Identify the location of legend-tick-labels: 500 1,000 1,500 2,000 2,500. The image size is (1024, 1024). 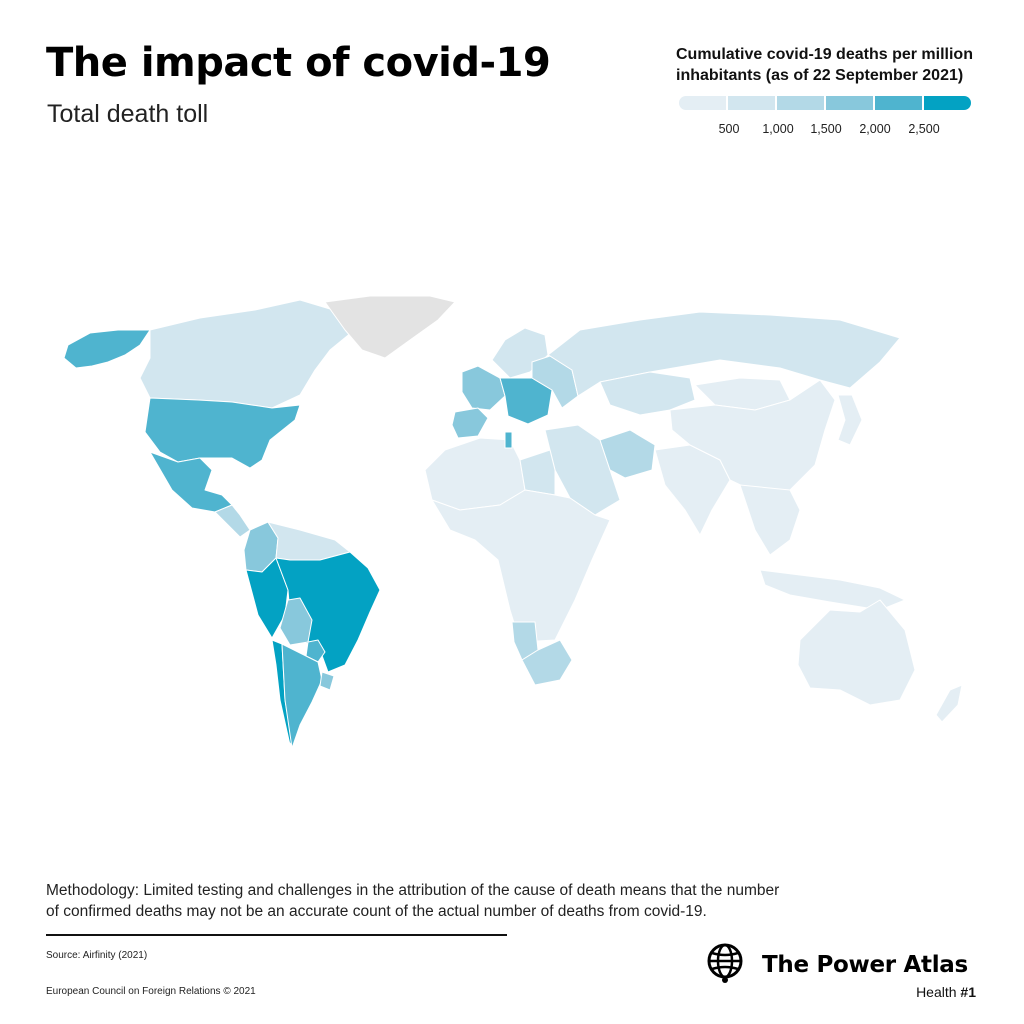
(826, 130).